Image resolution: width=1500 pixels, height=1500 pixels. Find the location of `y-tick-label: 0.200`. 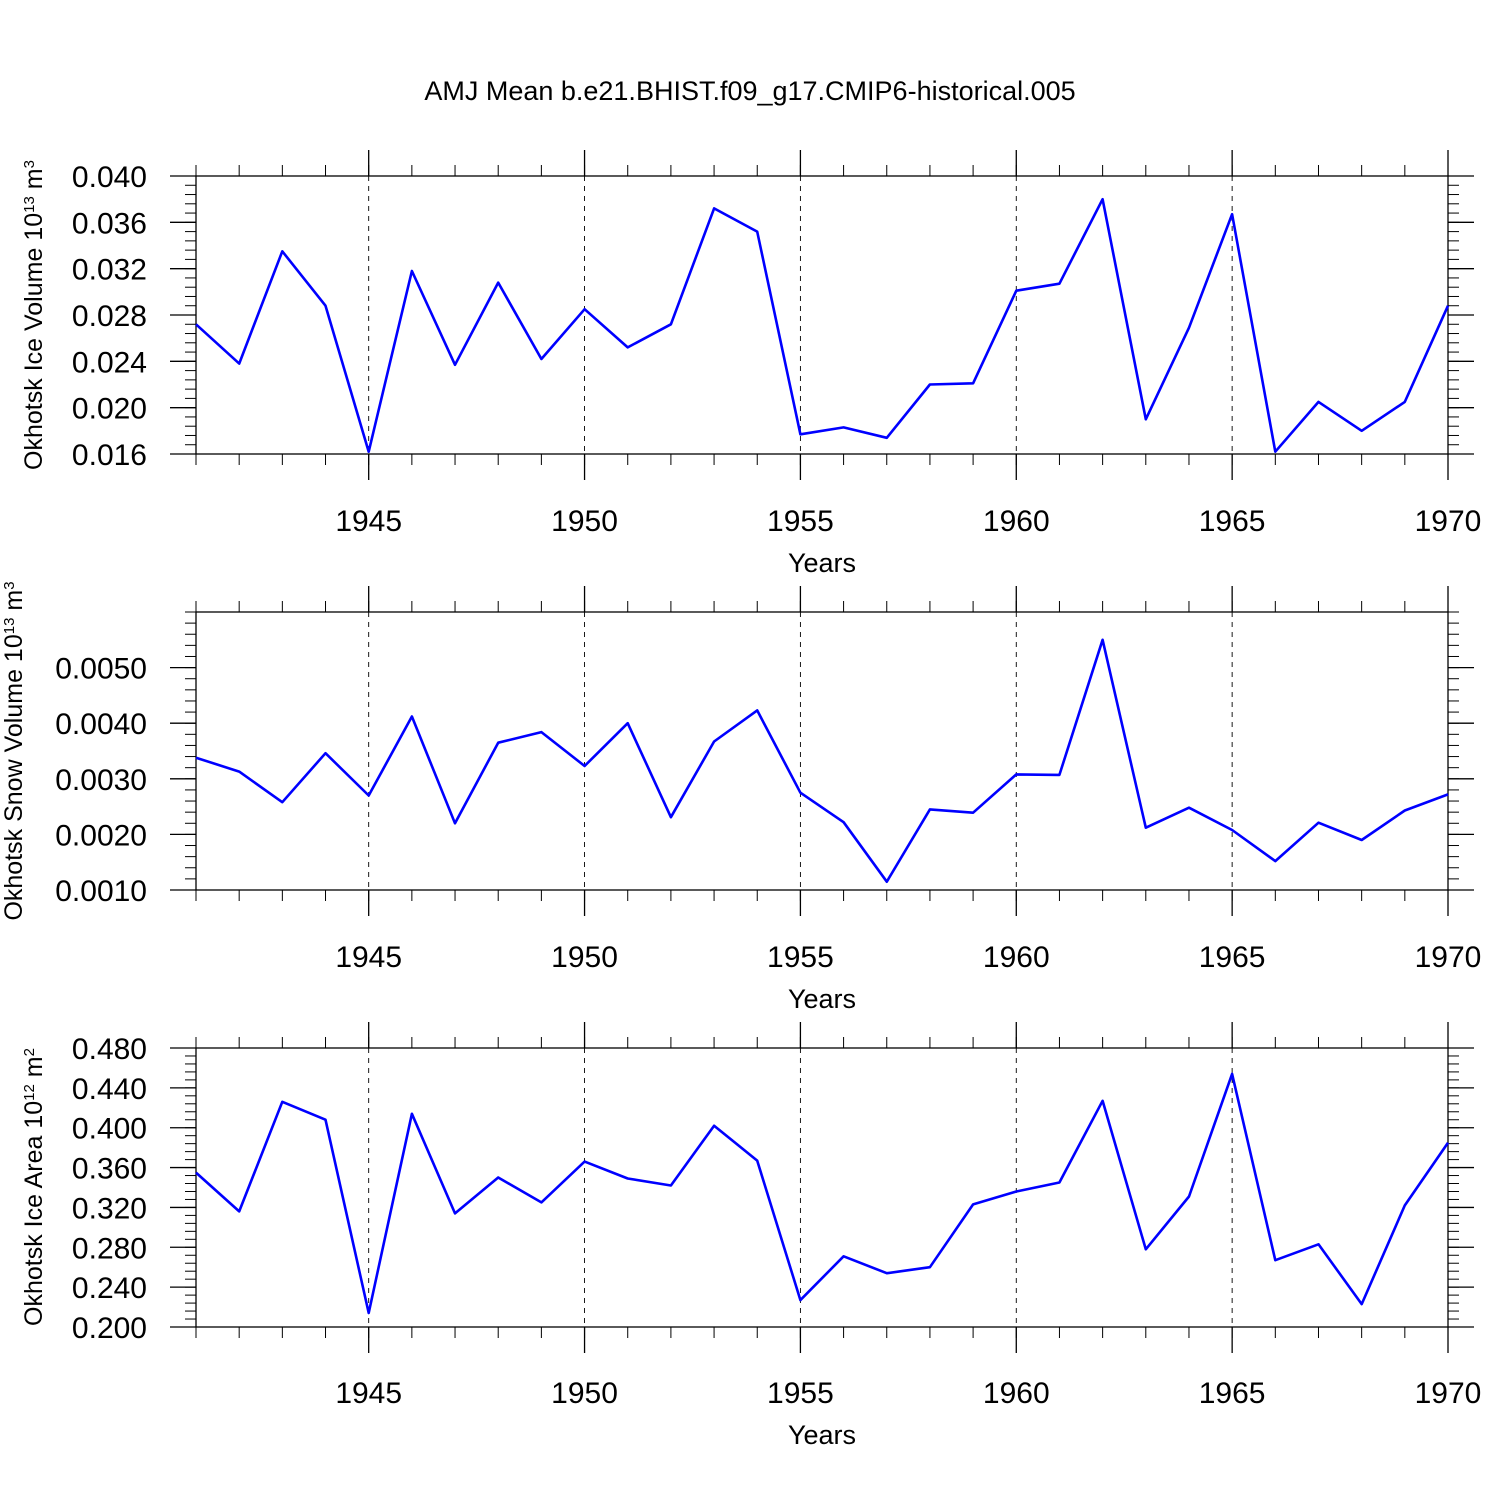

y-tick-label: 0.200 is located at coordinates (109, 1328).